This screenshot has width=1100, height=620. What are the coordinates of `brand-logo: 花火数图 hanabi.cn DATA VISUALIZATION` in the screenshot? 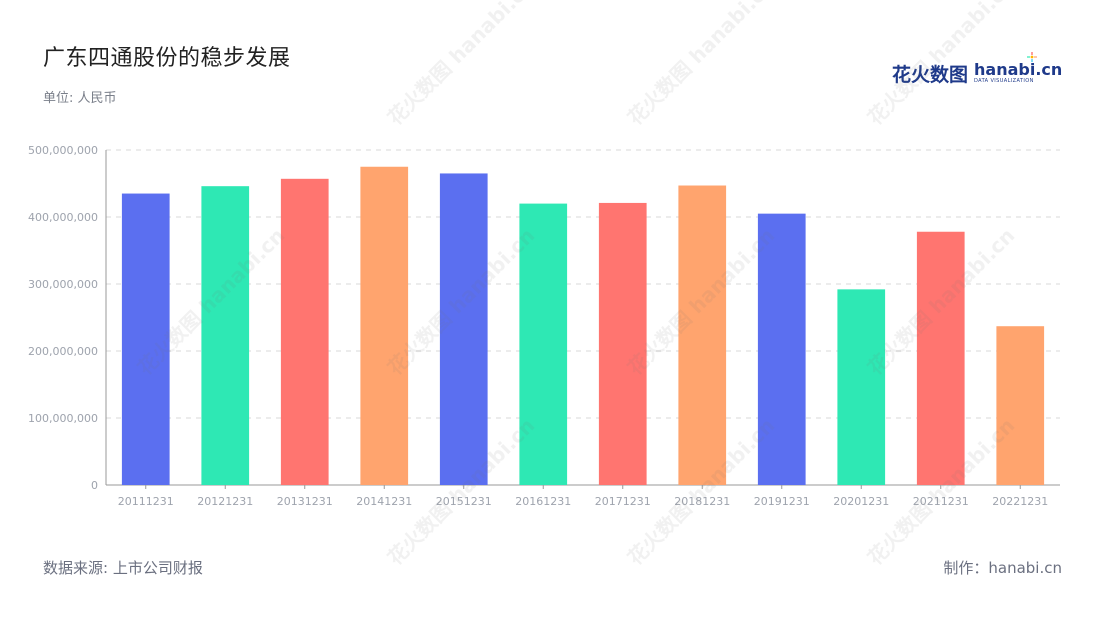 It's located at (977, 70).